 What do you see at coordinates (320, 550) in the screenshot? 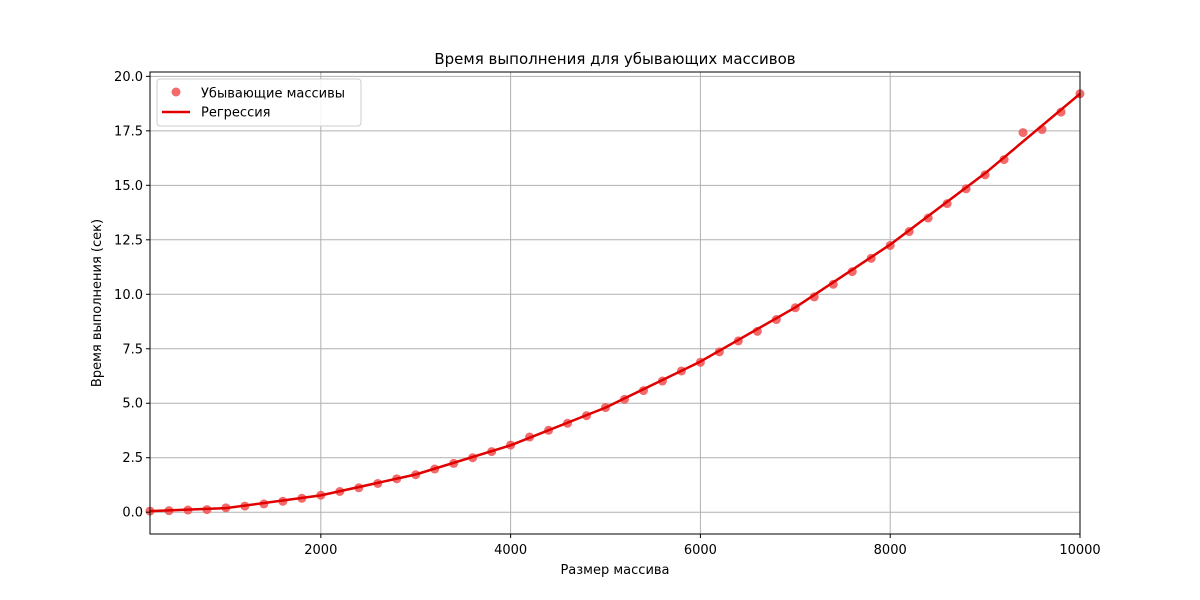
I see `x-tick-label: 2000` at bounding box center [320, 550].